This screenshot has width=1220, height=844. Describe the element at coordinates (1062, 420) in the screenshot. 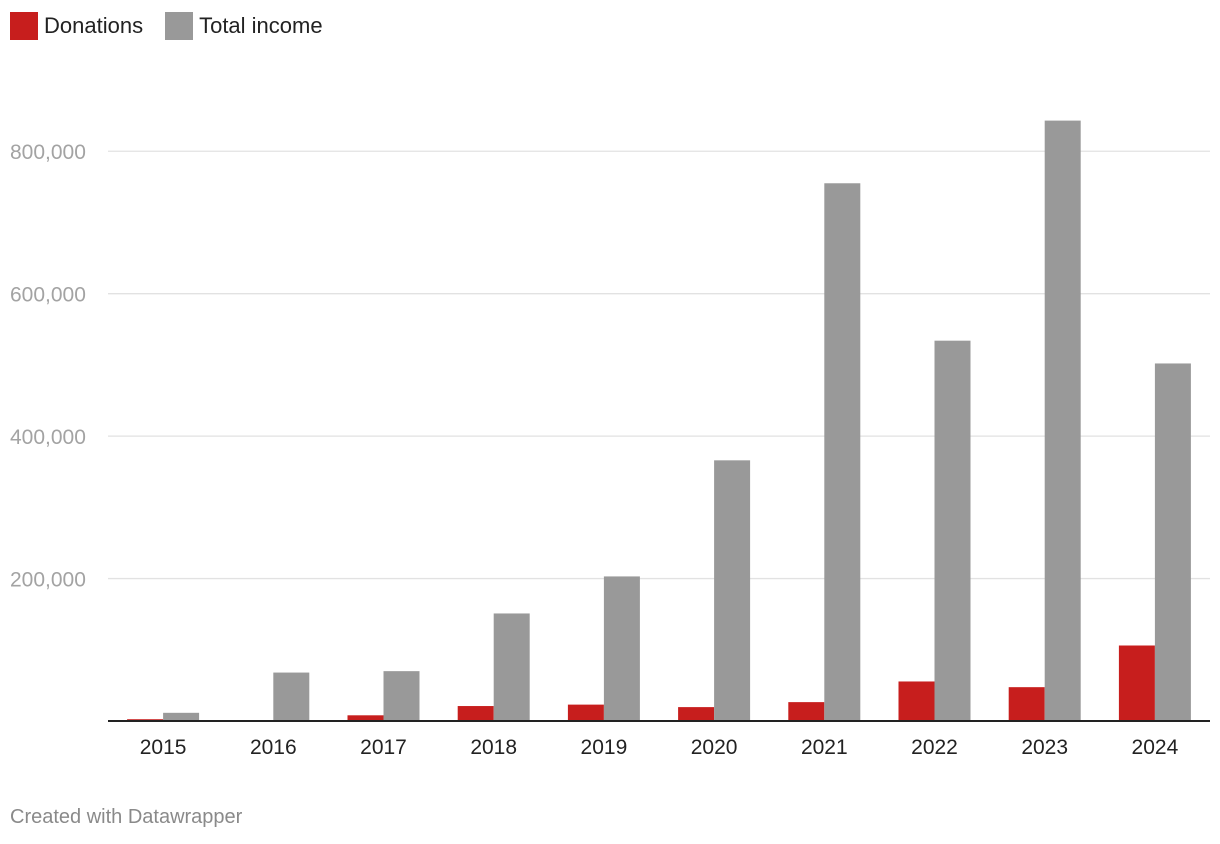

I see `bar-total-income-2023` at that location.